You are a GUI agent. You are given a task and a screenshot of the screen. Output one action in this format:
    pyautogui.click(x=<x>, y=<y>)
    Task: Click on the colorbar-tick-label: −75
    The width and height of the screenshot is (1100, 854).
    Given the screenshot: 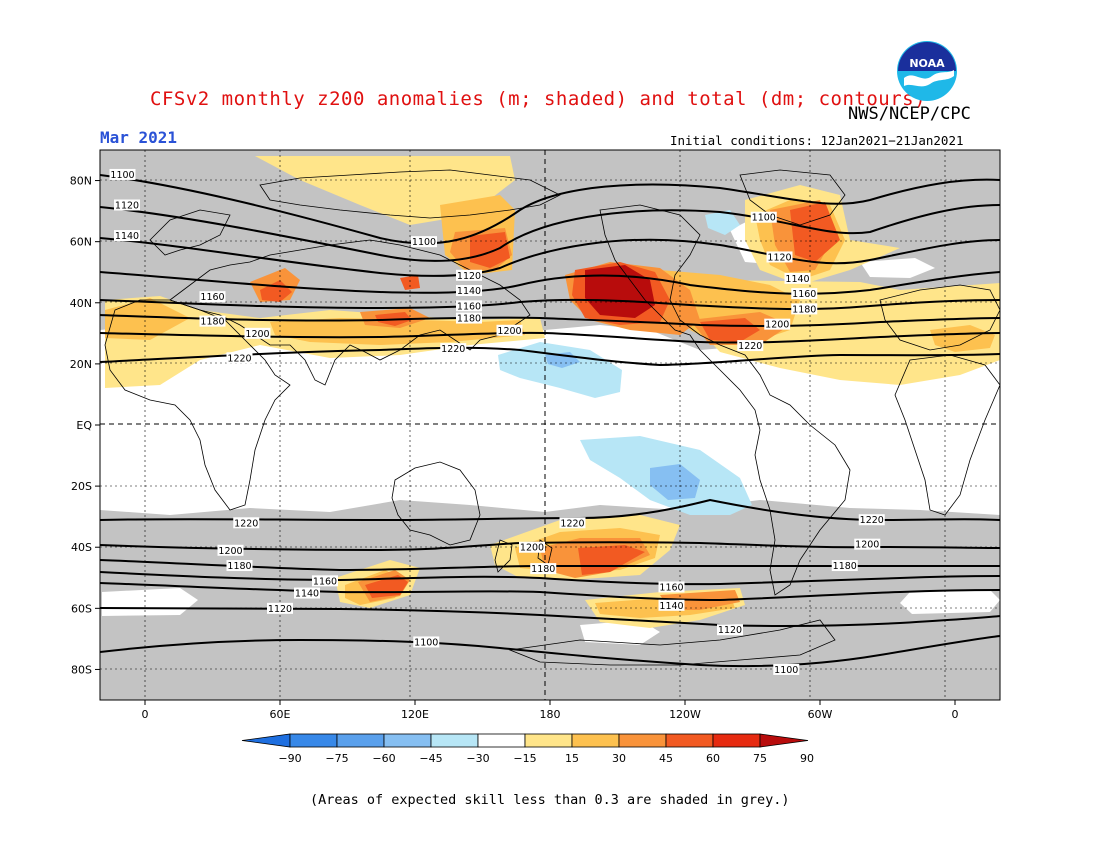 What is the action you would take?
    pyautogui.click(x=336, y=758)
    